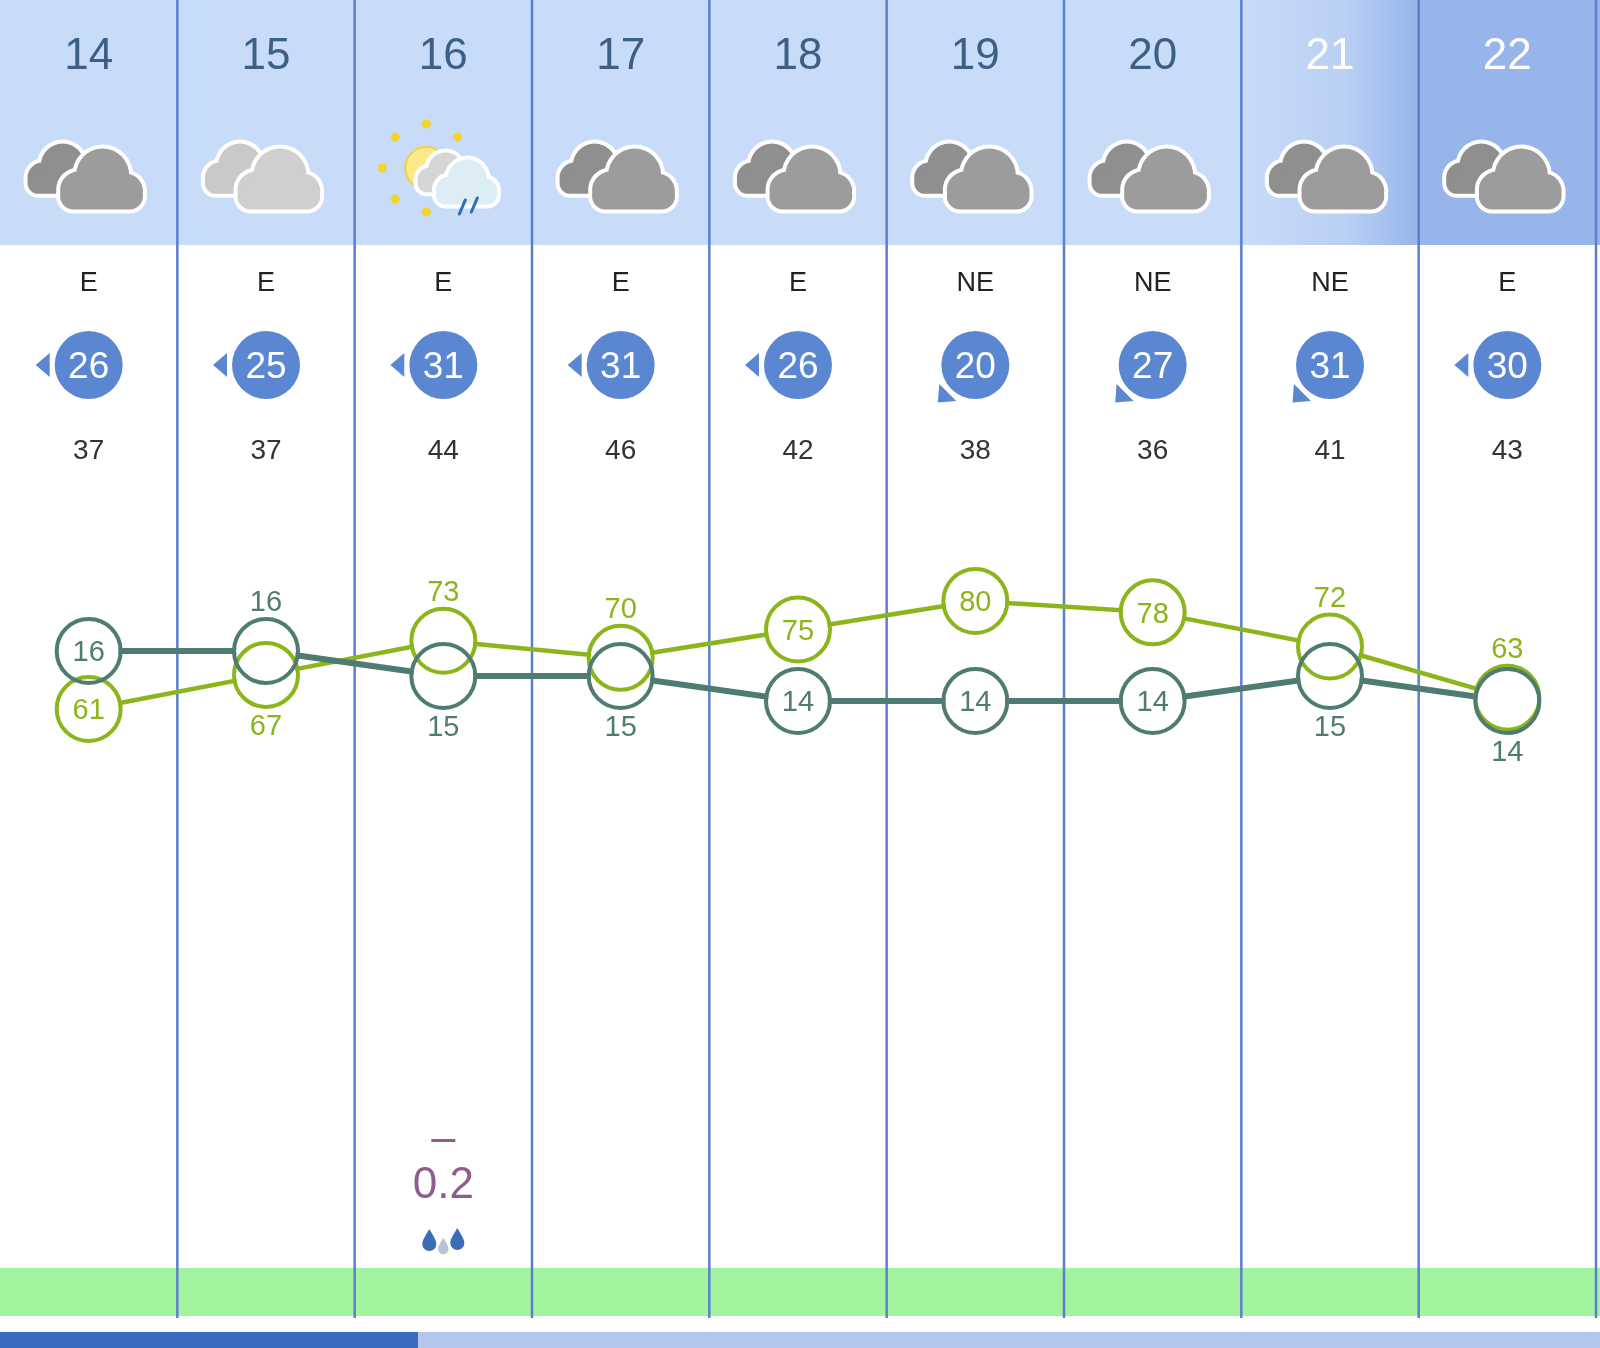  Describe the element at coordinates (798, 629) in the screenshot. I see `data-label: 75` at that location.